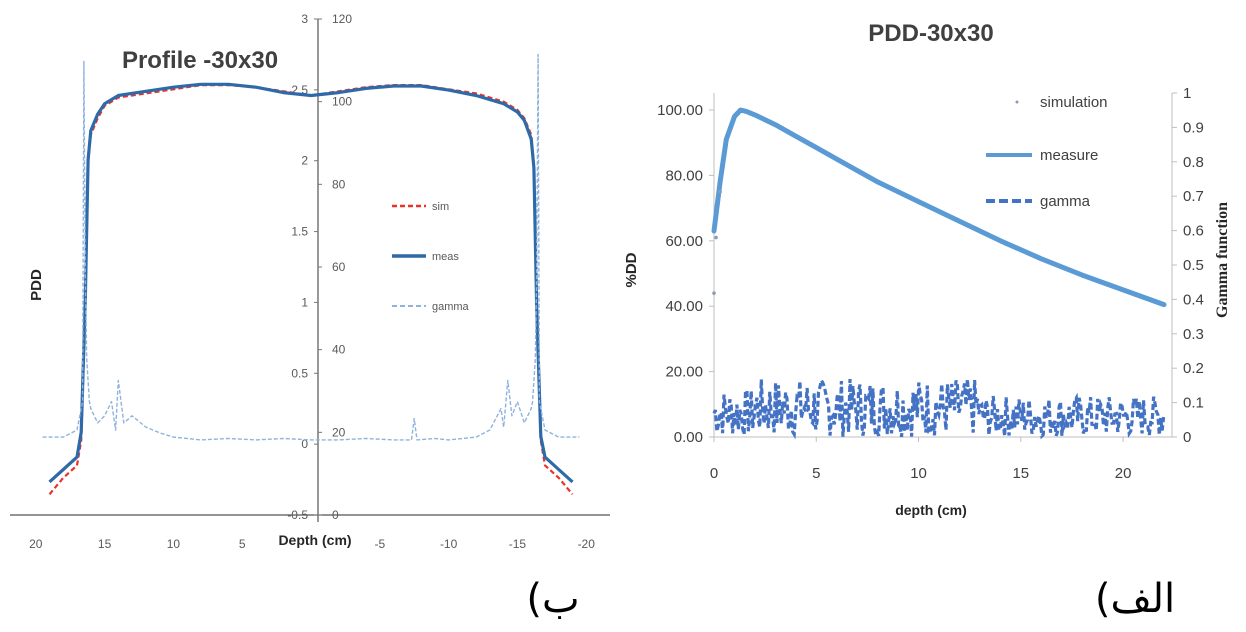 The height and width of the screenshot is (632, 1246). I want to click on legend-sim-label: sim, so click(440, 207).